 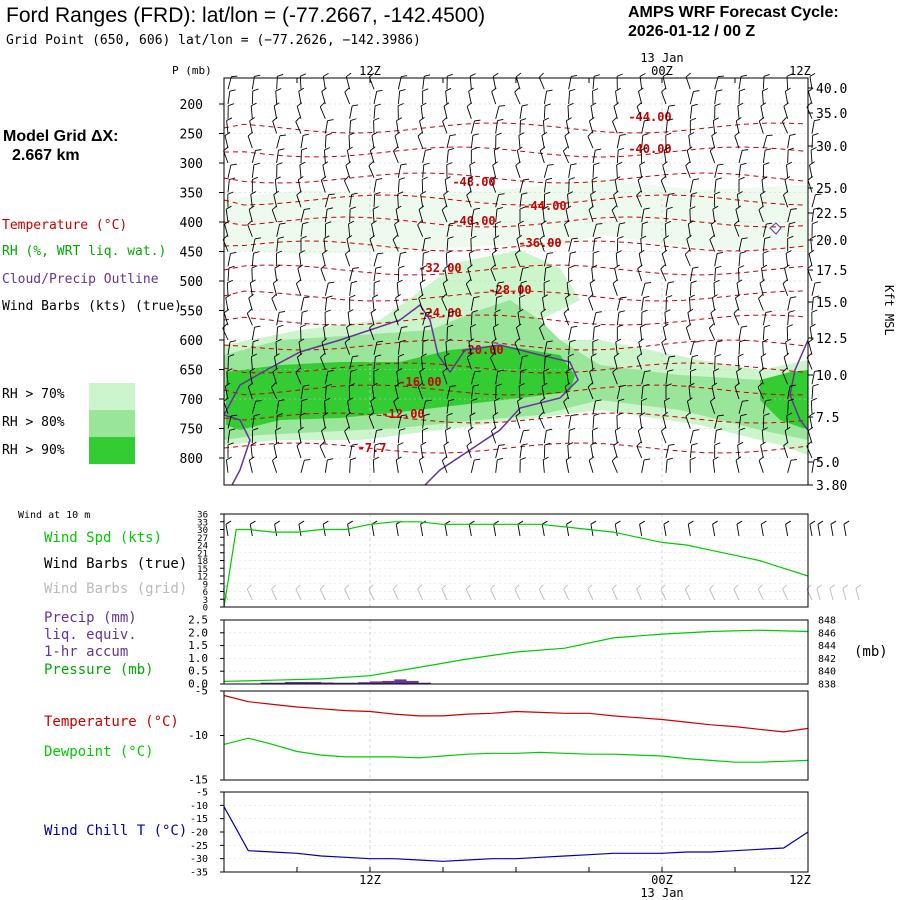 I want to click on pressure-tick-label: 500, so click(x=191, y=282).